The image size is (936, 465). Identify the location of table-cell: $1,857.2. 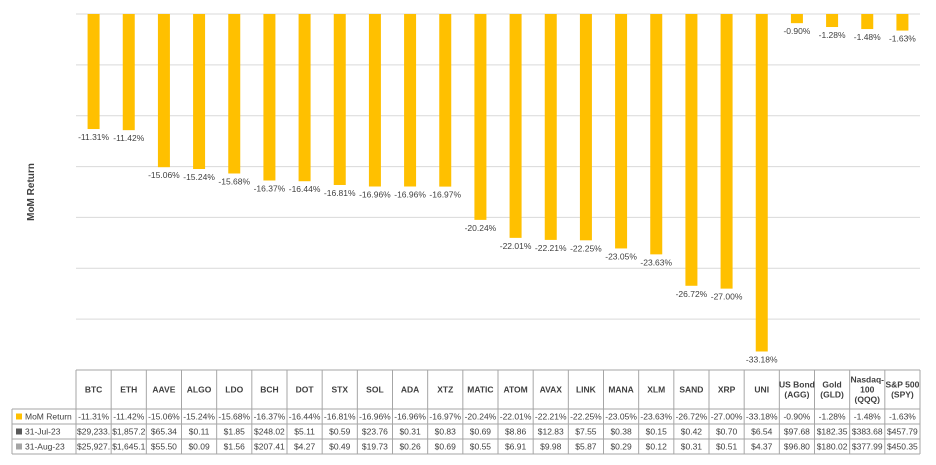
(128, 432).